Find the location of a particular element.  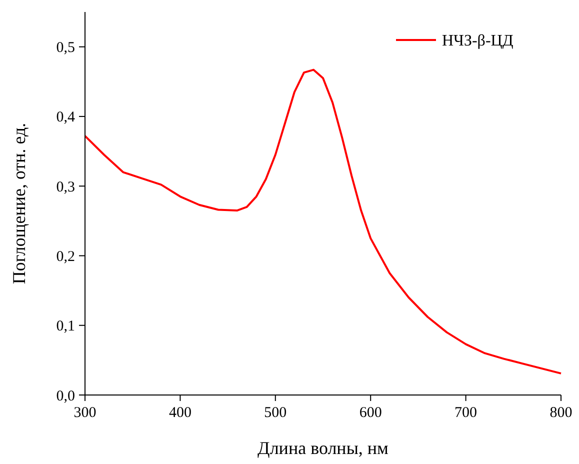

x-tick-label: 600 is located at coordinates (370, 413).